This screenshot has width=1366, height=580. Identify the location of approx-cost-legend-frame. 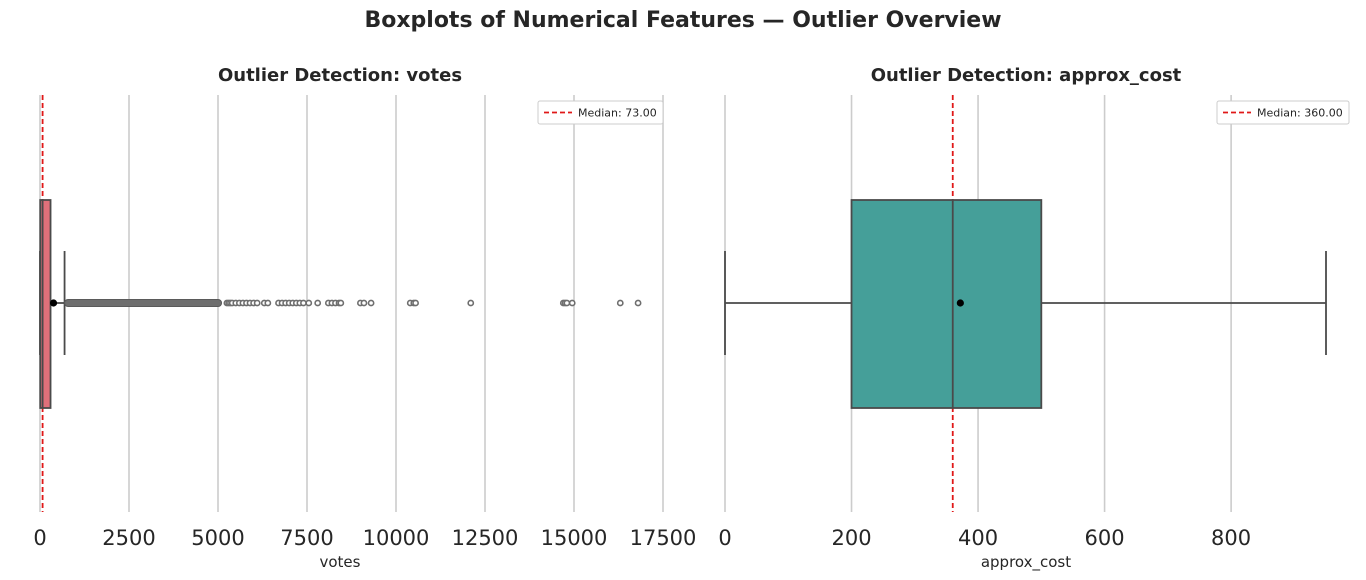
(1283, 112).